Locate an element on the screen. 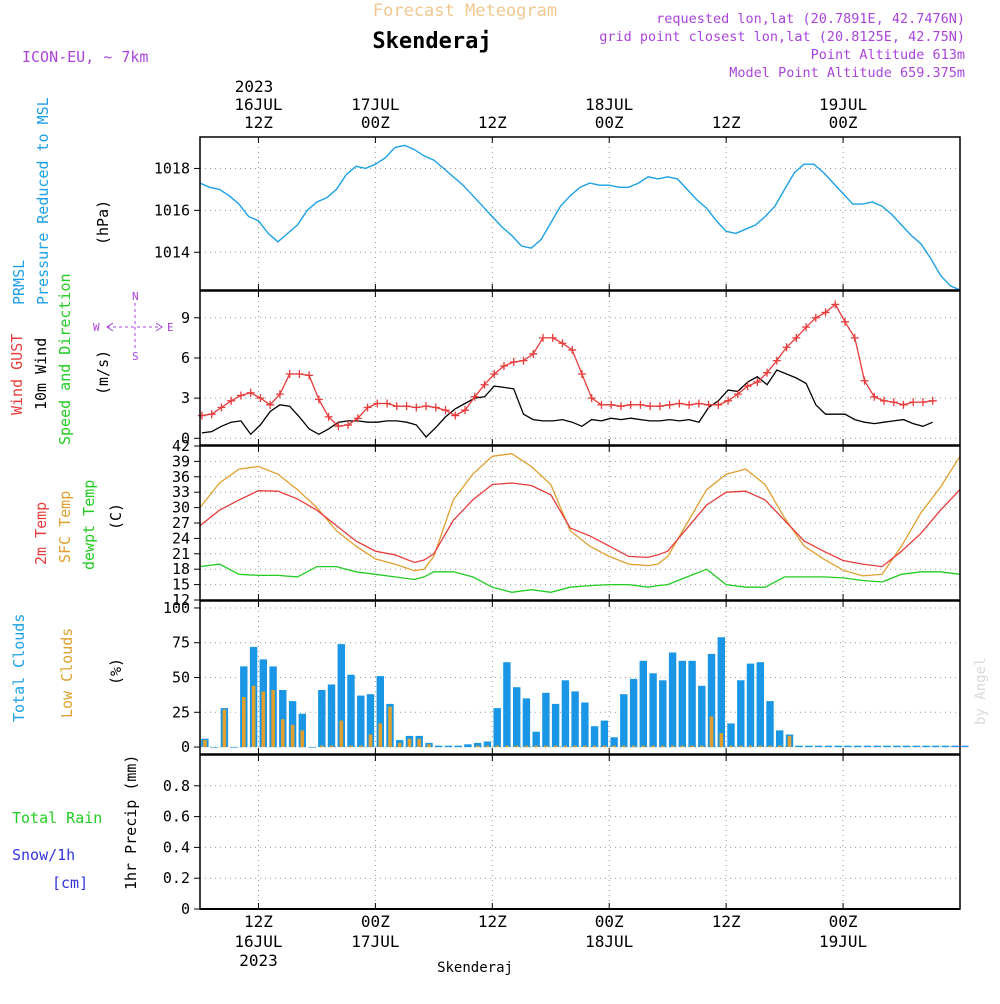 The image size is (1000, 1004). panel-wind: 0 3 6 9 is located at coordinates (570, 369).